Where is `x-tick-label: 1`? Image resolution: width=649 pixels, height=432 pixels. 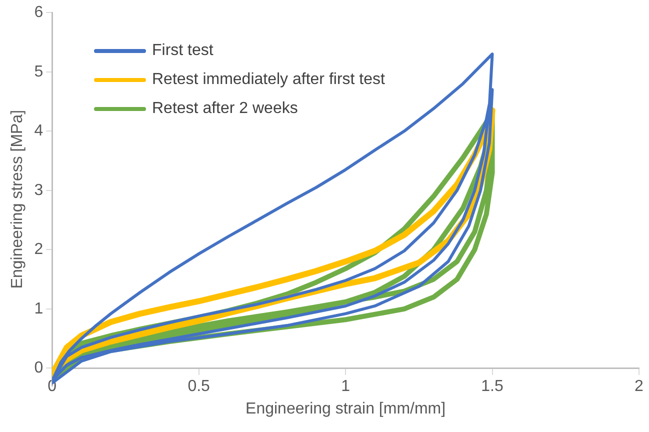 x-tick-label: 1 is located at coordinates (345, 387).